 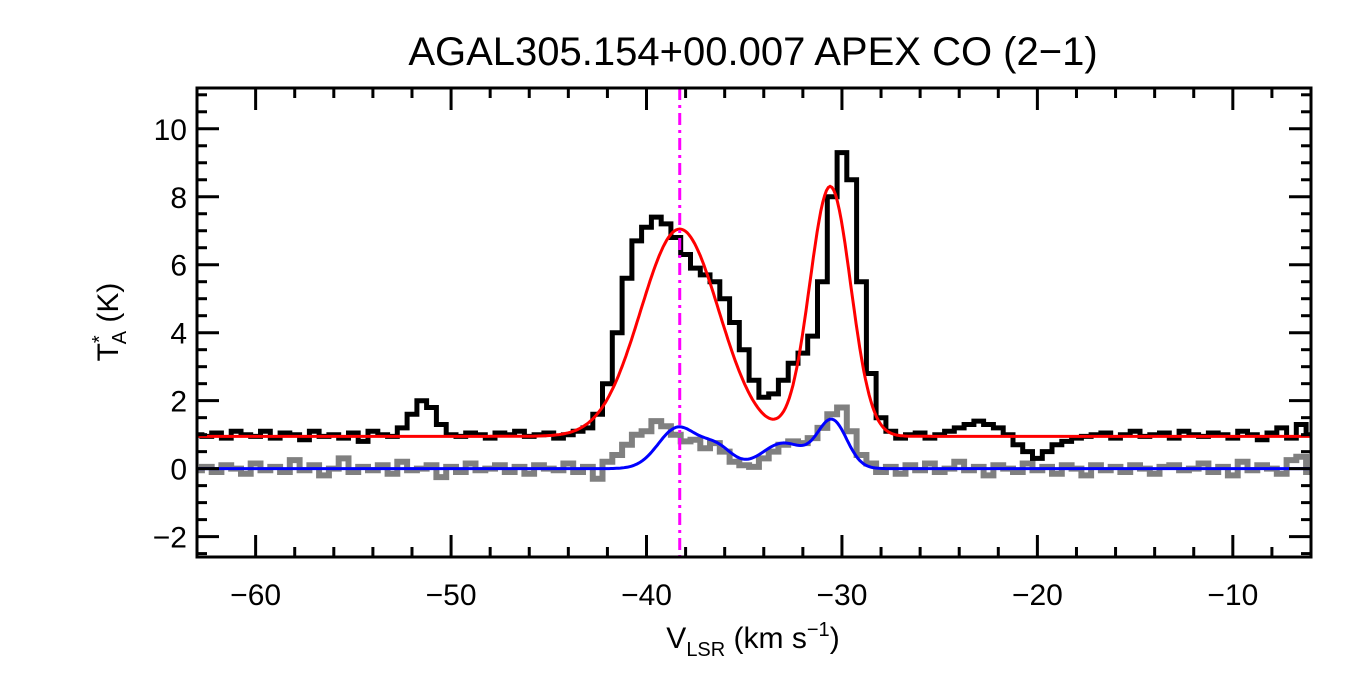 I want to click on x-tick-label: −50, so click(x=451, y=595).